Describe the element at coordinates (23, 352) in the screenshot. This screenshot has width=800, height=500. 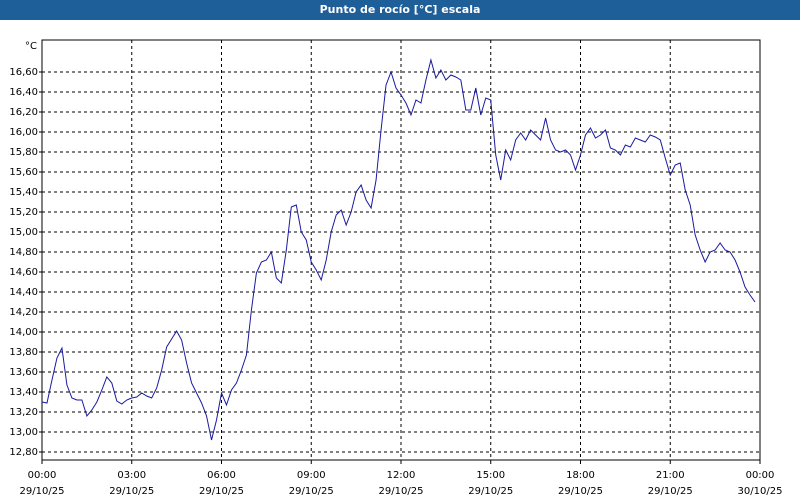
I see `y-tick-label: 13,80` at that location.